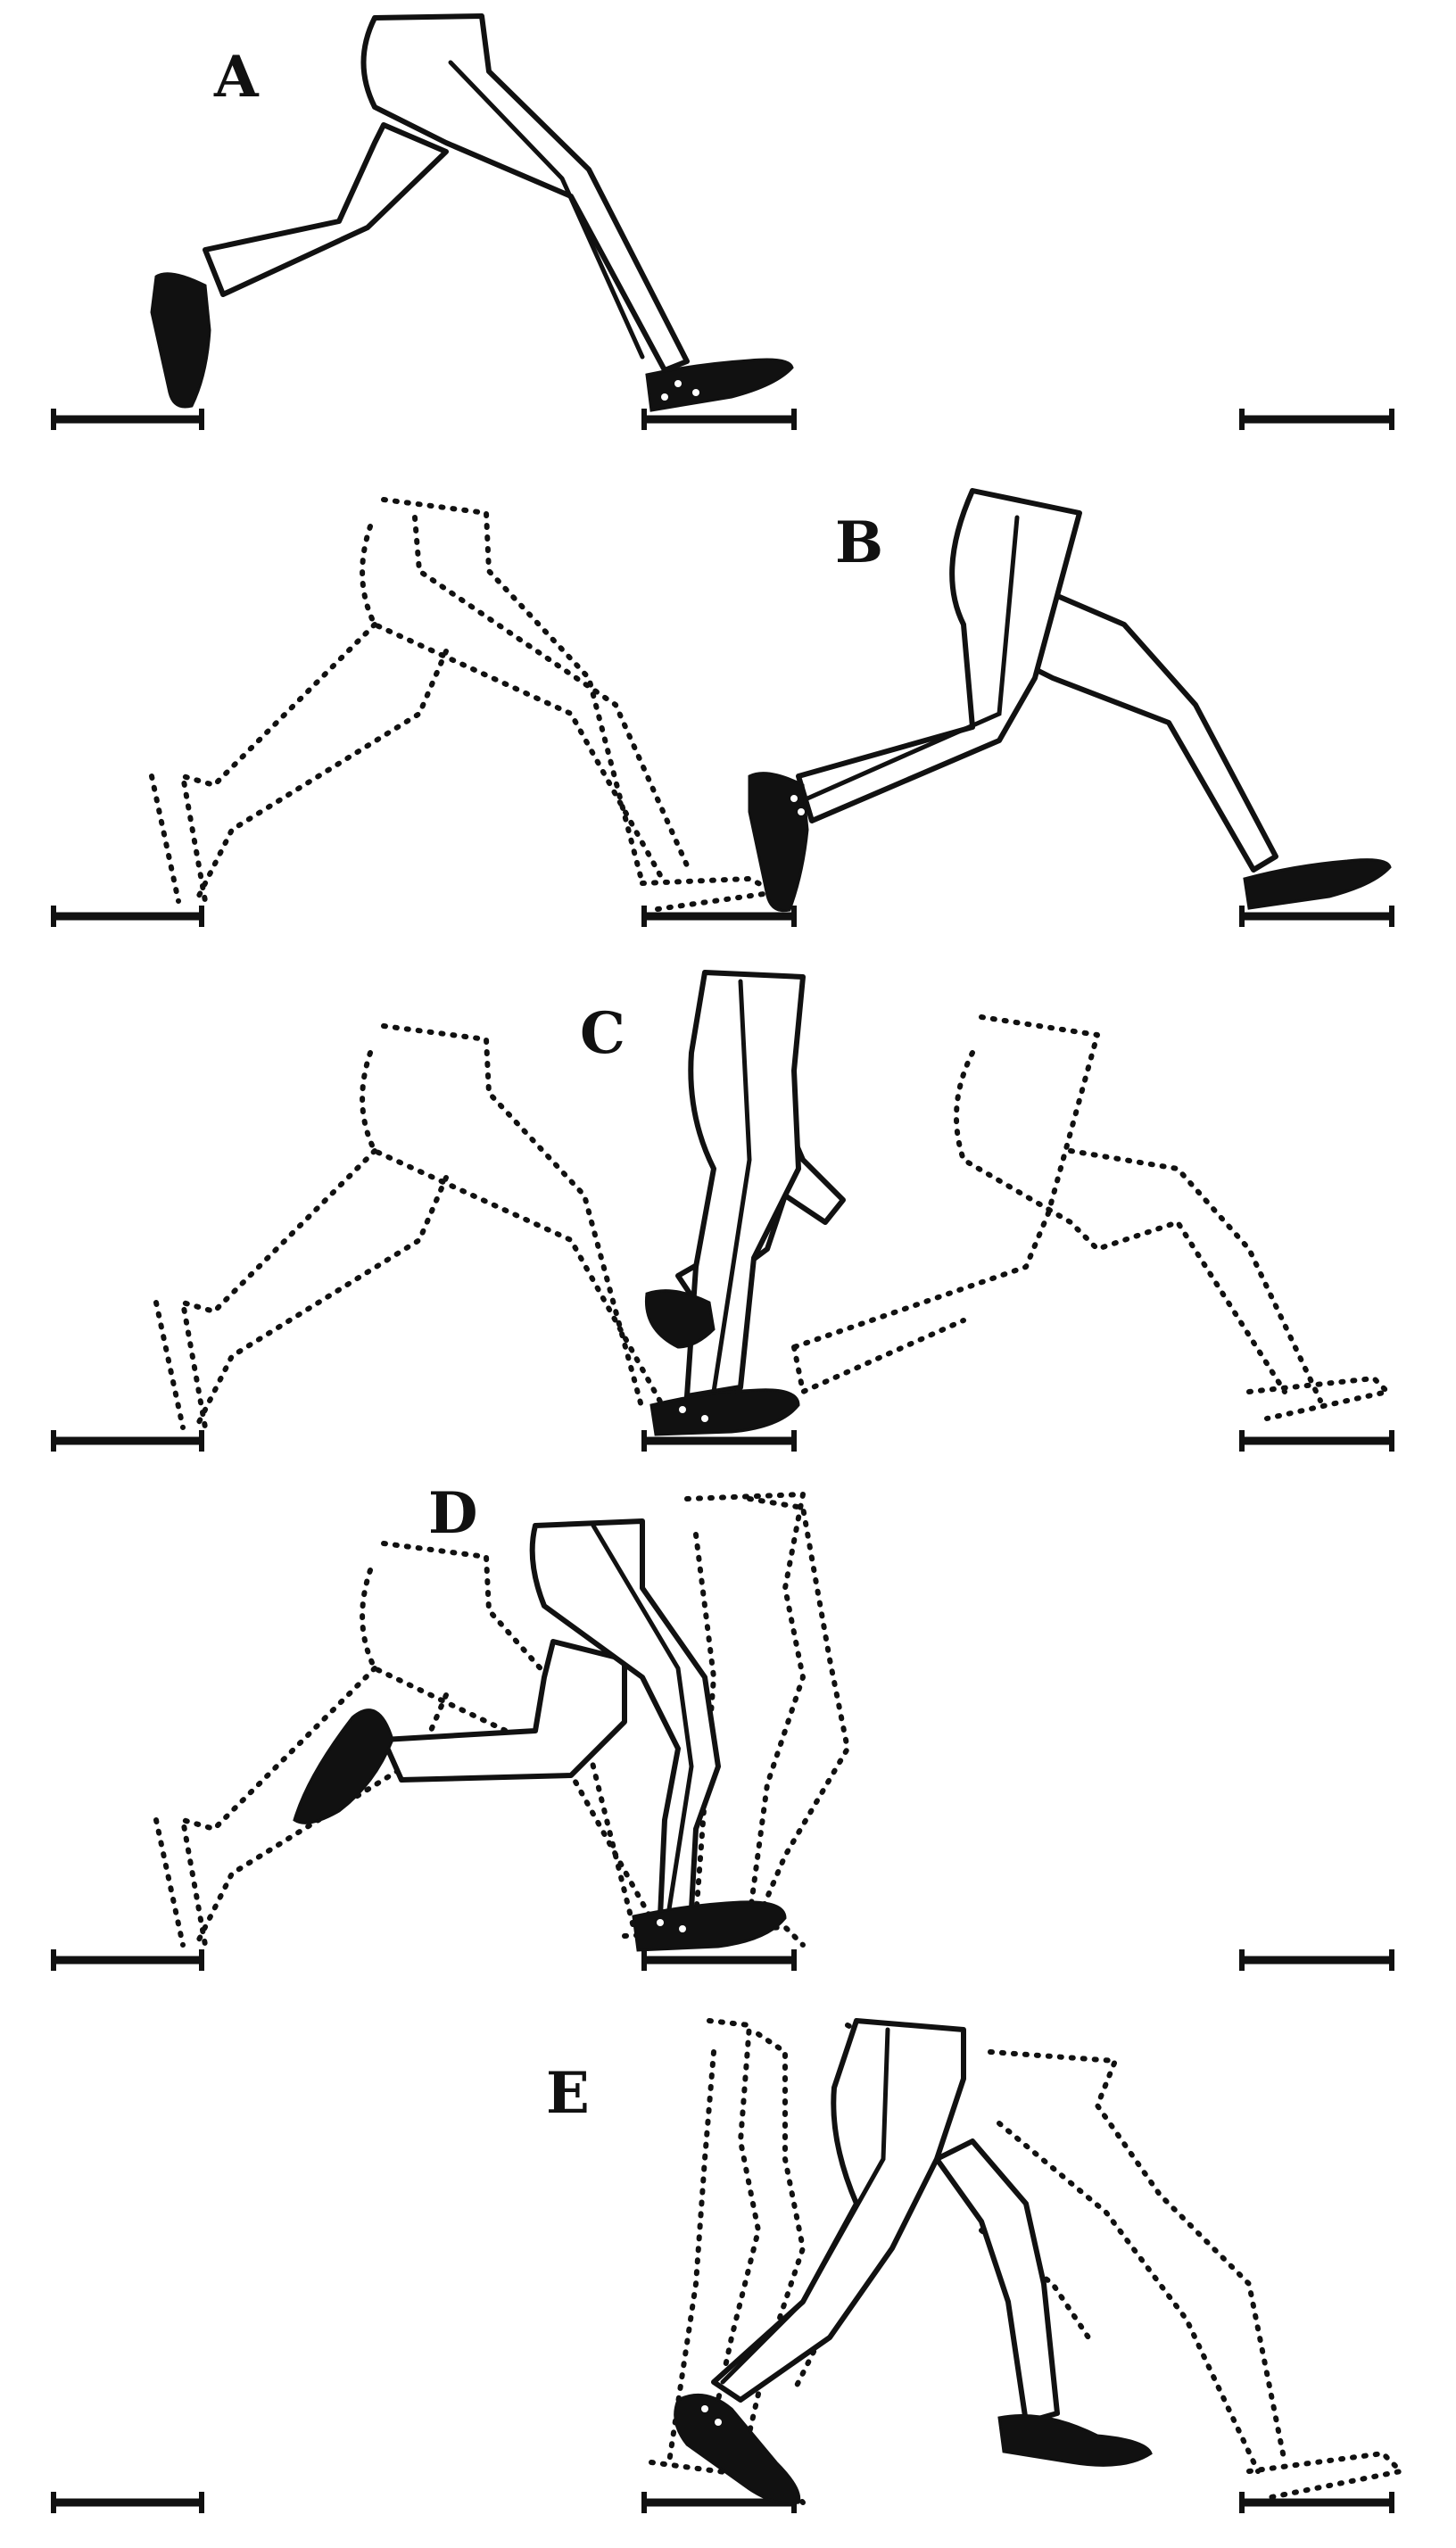  What do you see at coordinates (778, 843) in the screenshot?
I see `shoe-back-b` at bounding box center [778, 843].